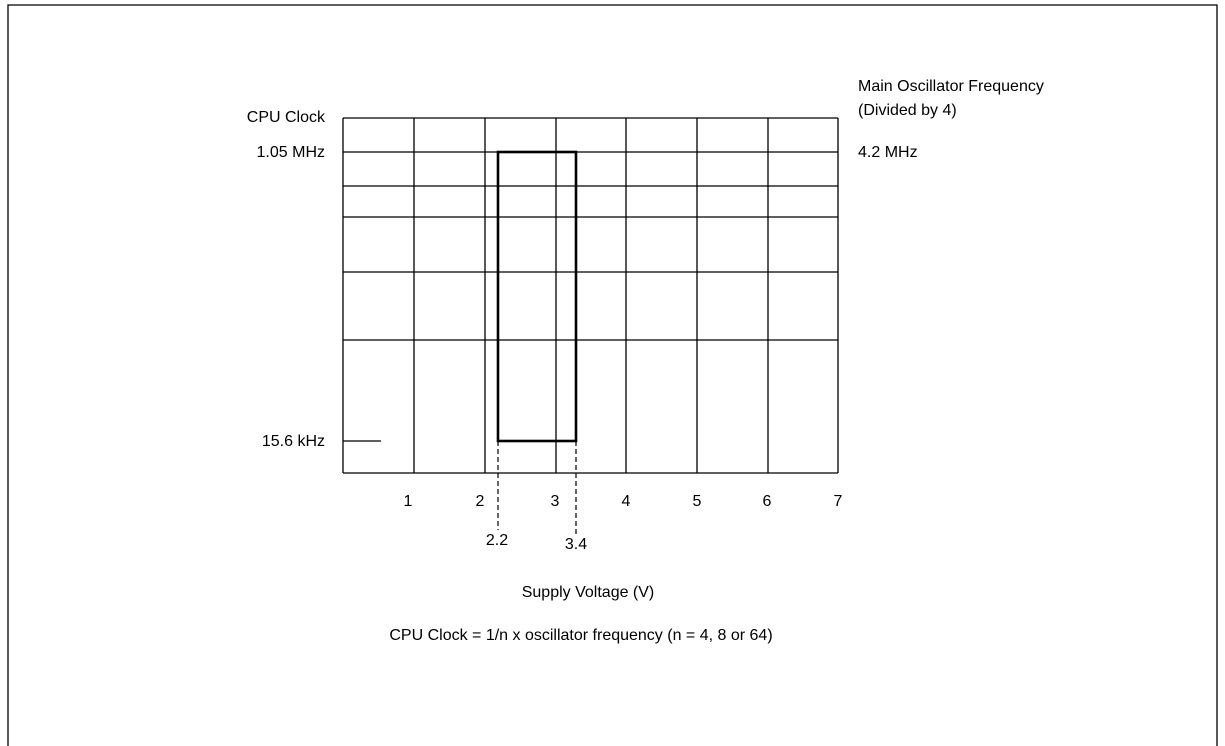 This screenshot has width=1225, height=746. I want to click on x-tick-label: 6, so click(767, 501).